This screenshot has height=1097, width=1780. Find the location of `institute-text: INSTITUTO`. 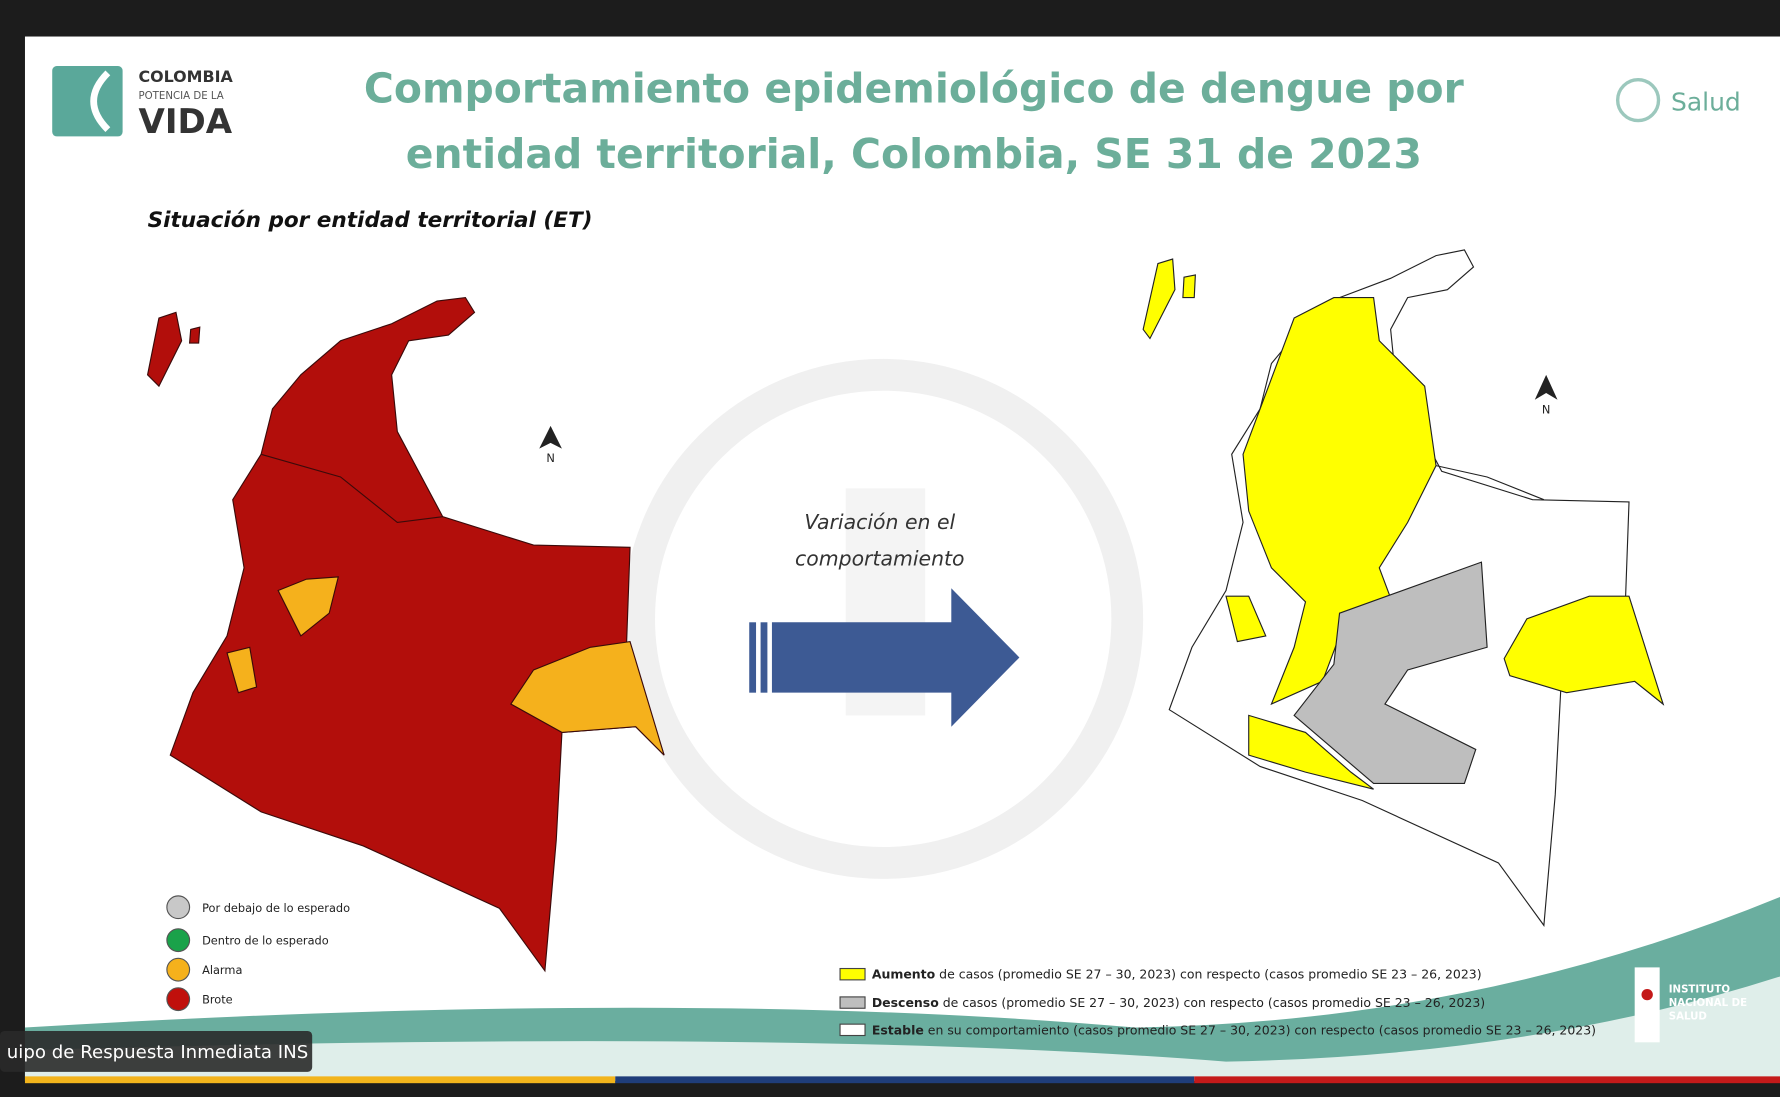

institute-text: INSTITUTO is located at coordinates (1700, 989).